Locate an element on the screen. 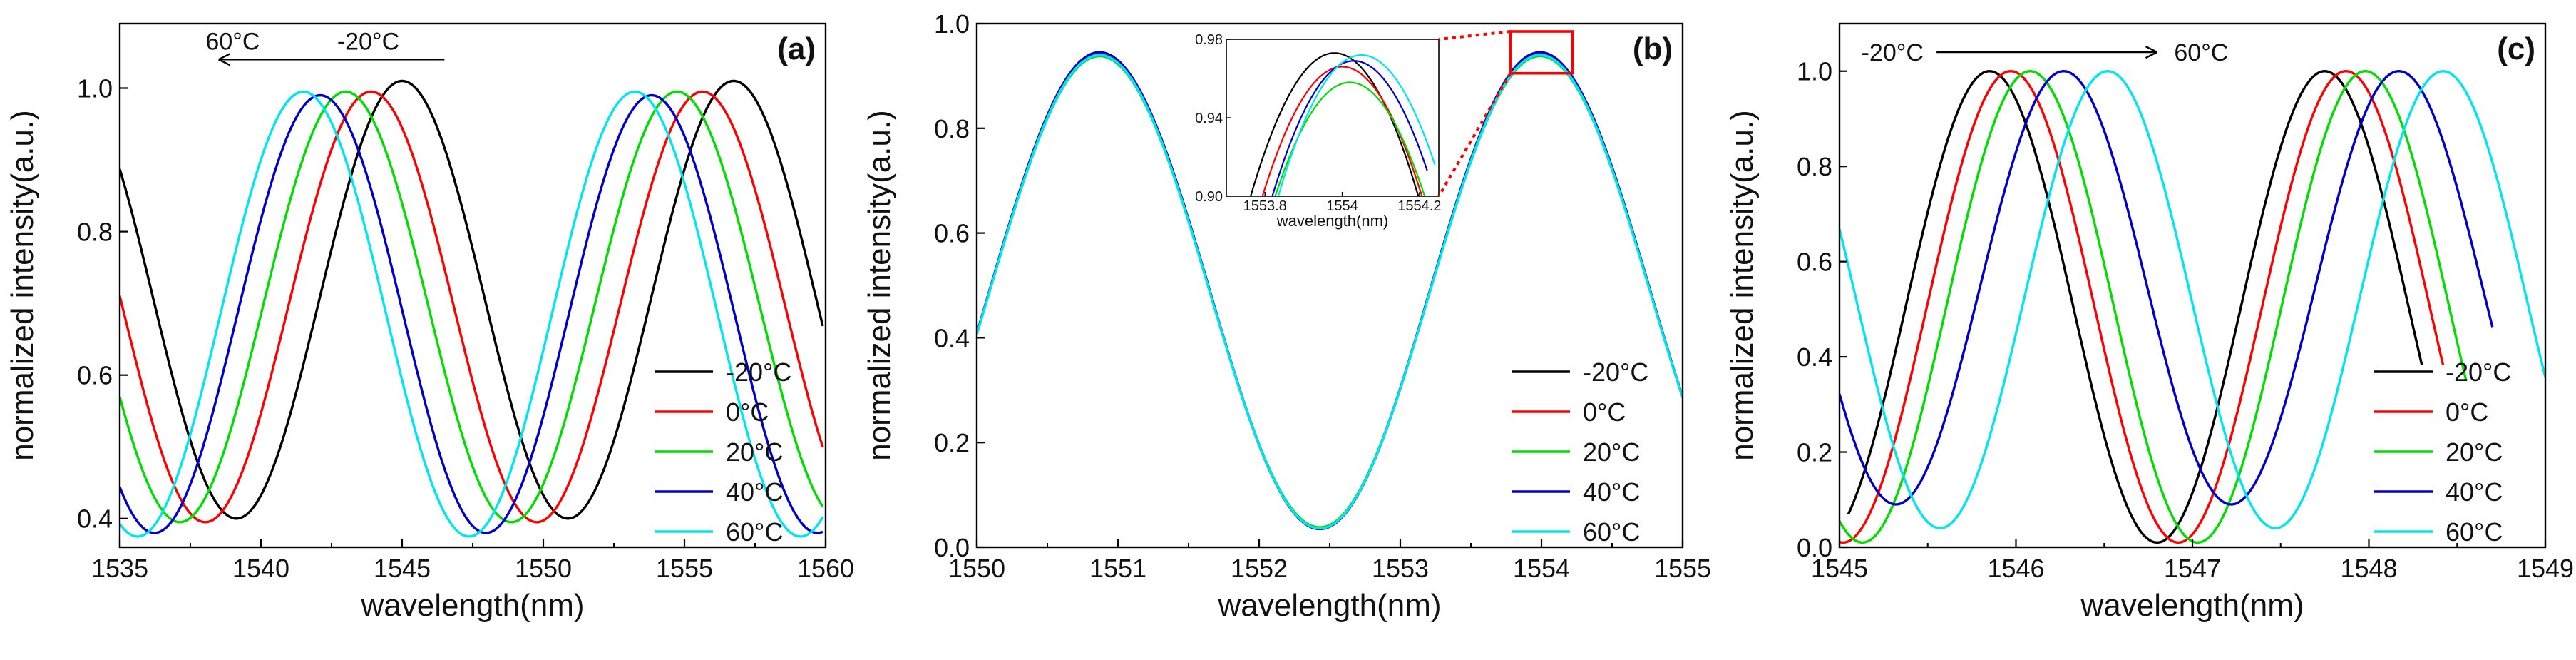 This screenshot has height=660, width=2576. x-tick-label: 1549 is located at coordinates (2545, 569).